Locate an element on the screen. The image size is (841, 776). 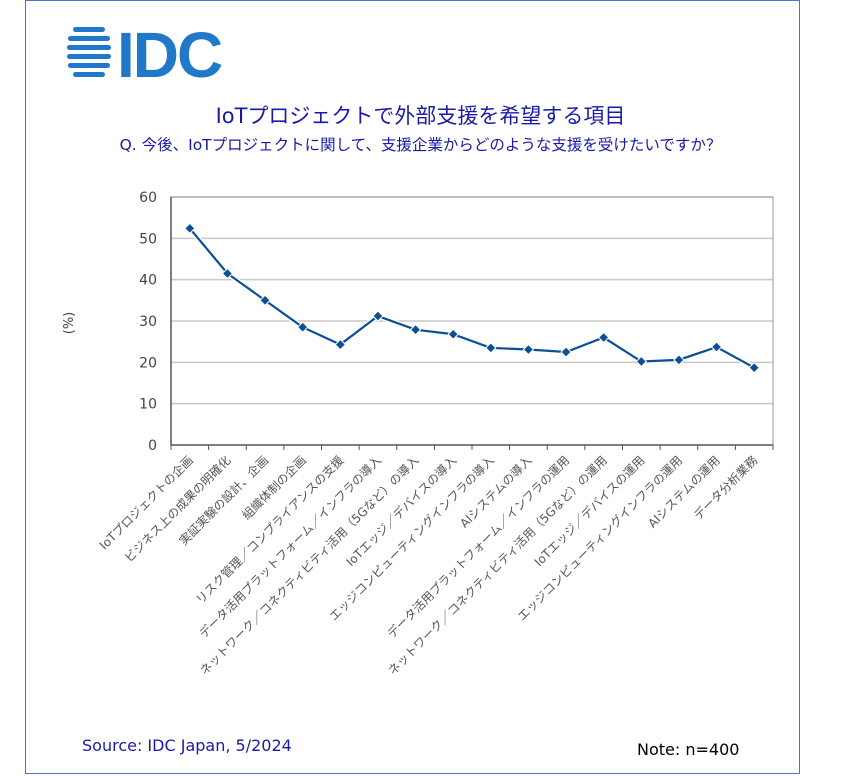
idc-logo: IDC is located at coordinates (147, 55).